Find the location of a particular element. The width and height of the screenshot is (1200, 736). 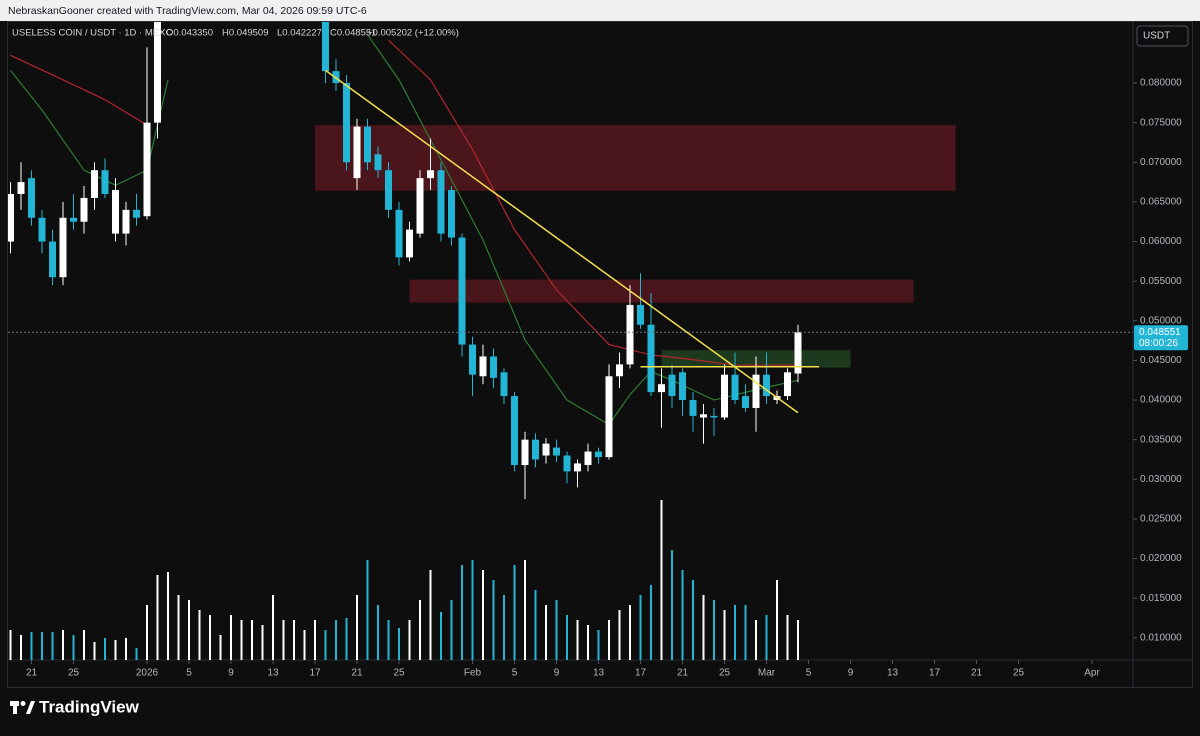

currency-box is located at coordinates (1162, 36).